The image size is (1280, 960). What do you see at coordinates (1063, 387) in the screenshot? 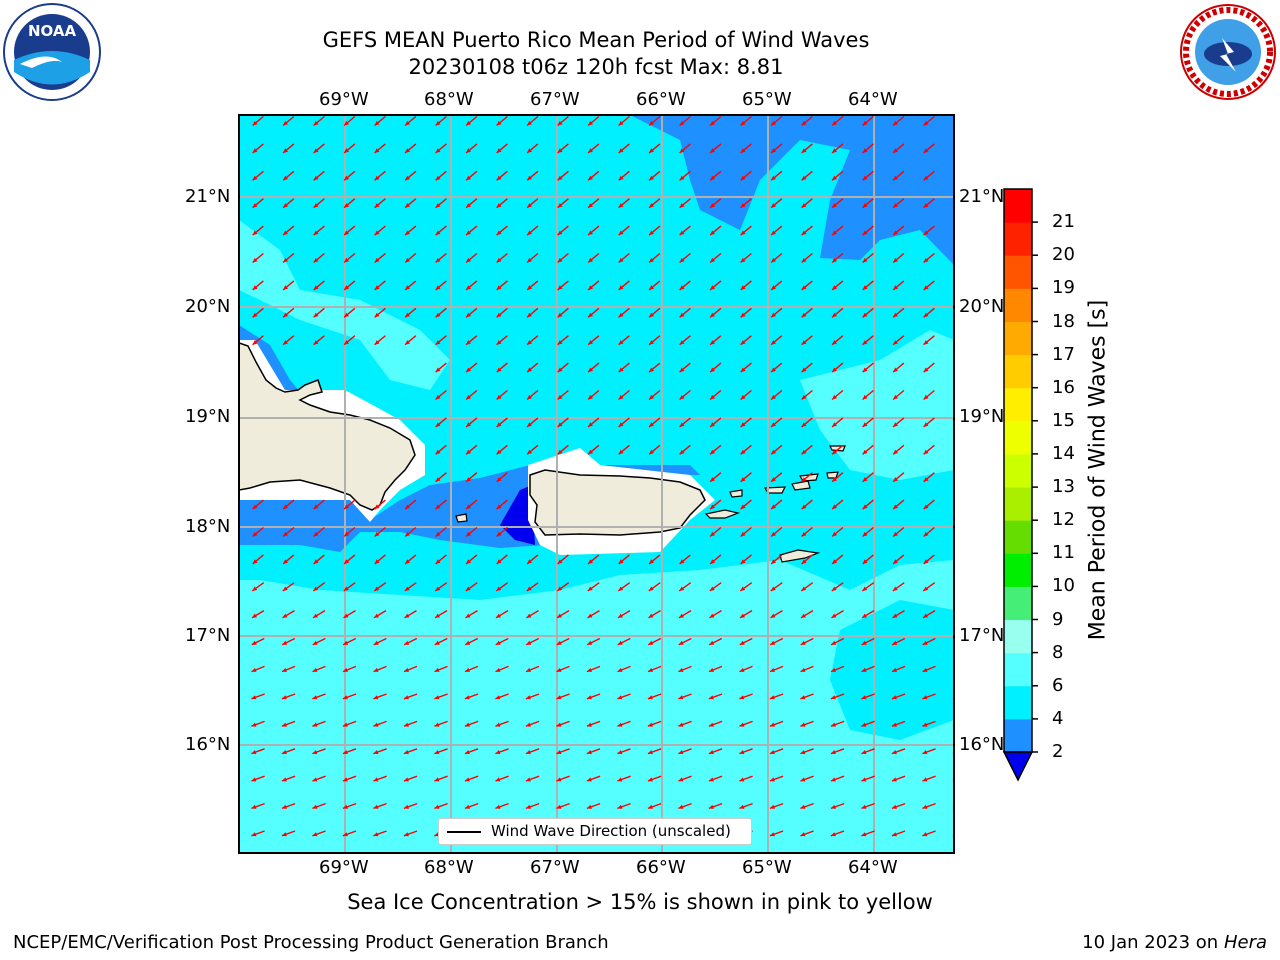
I see `colorbar-tick-label: 16` at bounding box center [1063, 387].